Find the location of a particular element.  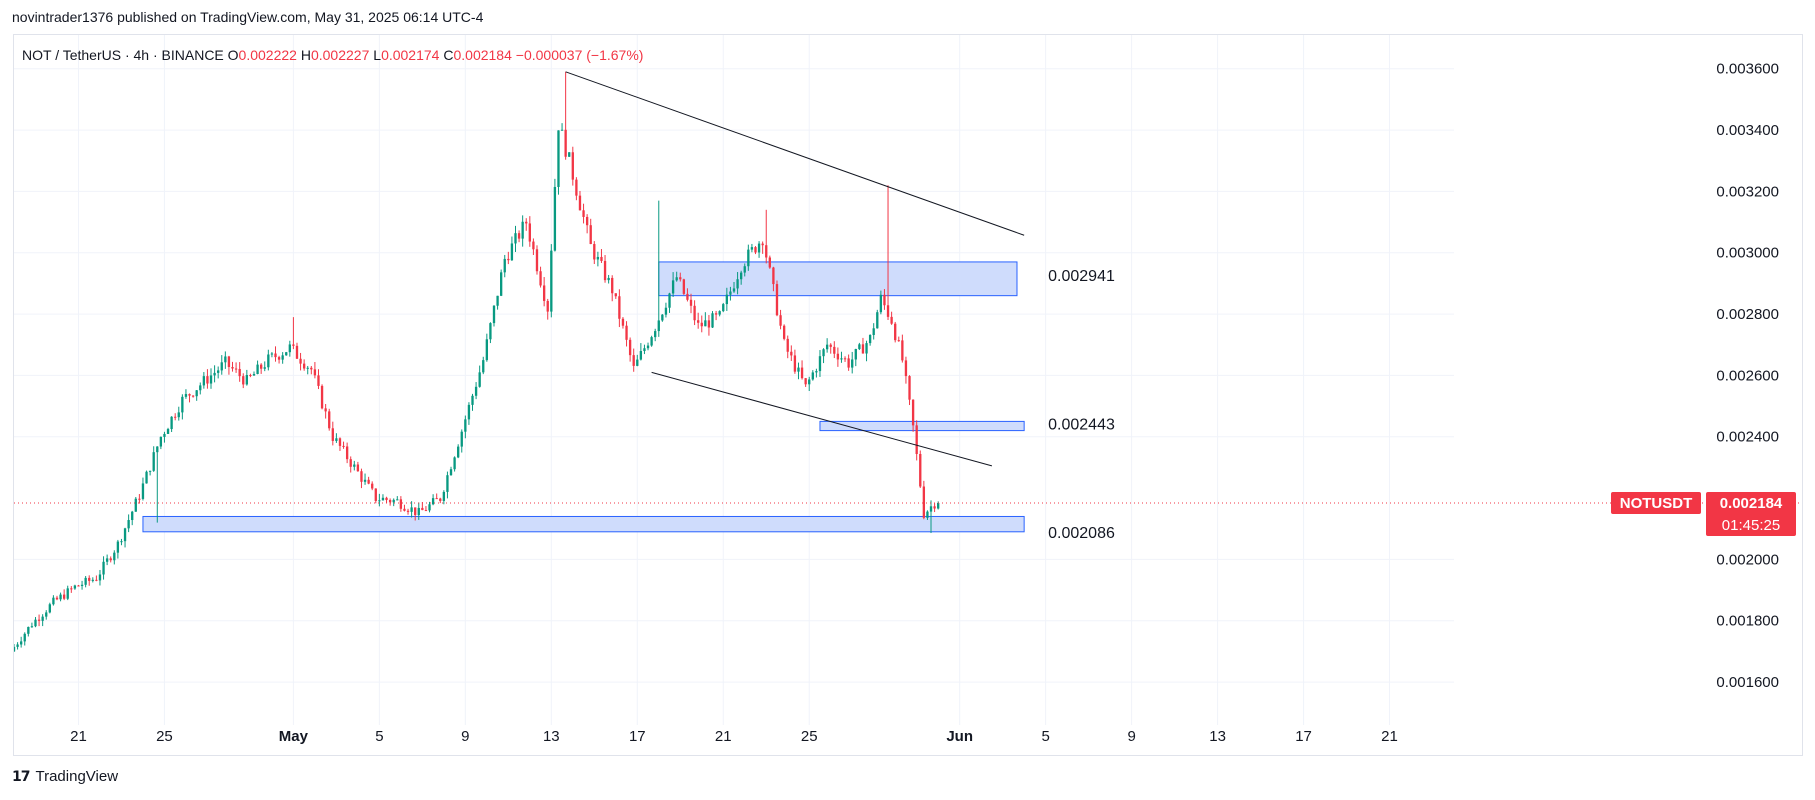

y-tick-label-9: 0.001600 is located at coordinates (1747, 682).